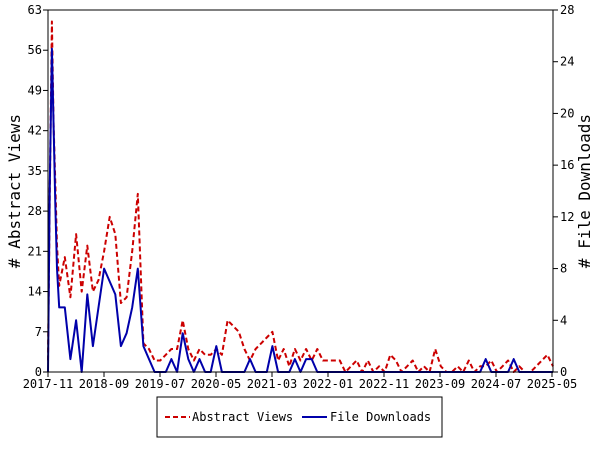 This screenshot has height=450, width=600. I want to click on left-tick-label: 42, so click(35, 131).